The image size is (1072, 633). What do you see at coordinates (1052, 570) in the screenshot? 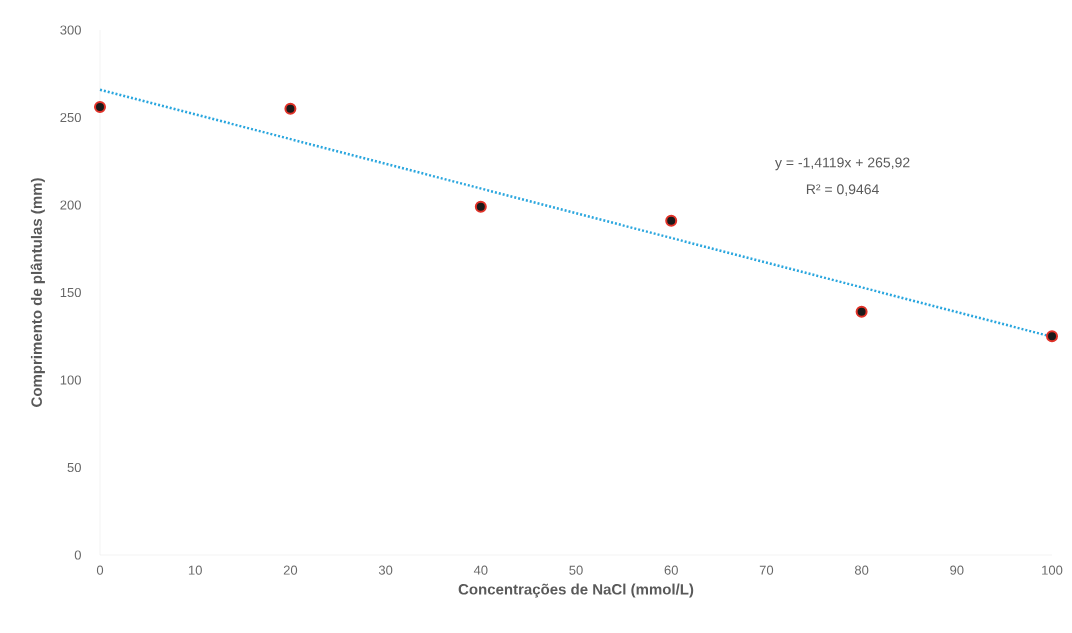
I see `x-tick-label: 100` at bounding box center [1052, 570].